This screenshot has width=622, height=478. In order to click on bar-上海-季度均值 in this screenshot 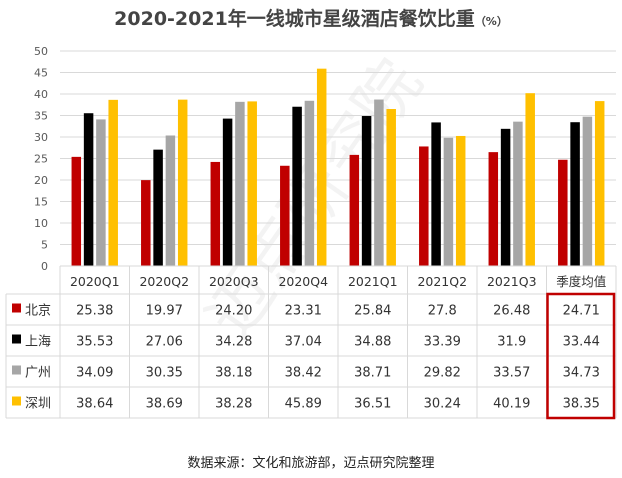, I will do `click(575, 194)`.